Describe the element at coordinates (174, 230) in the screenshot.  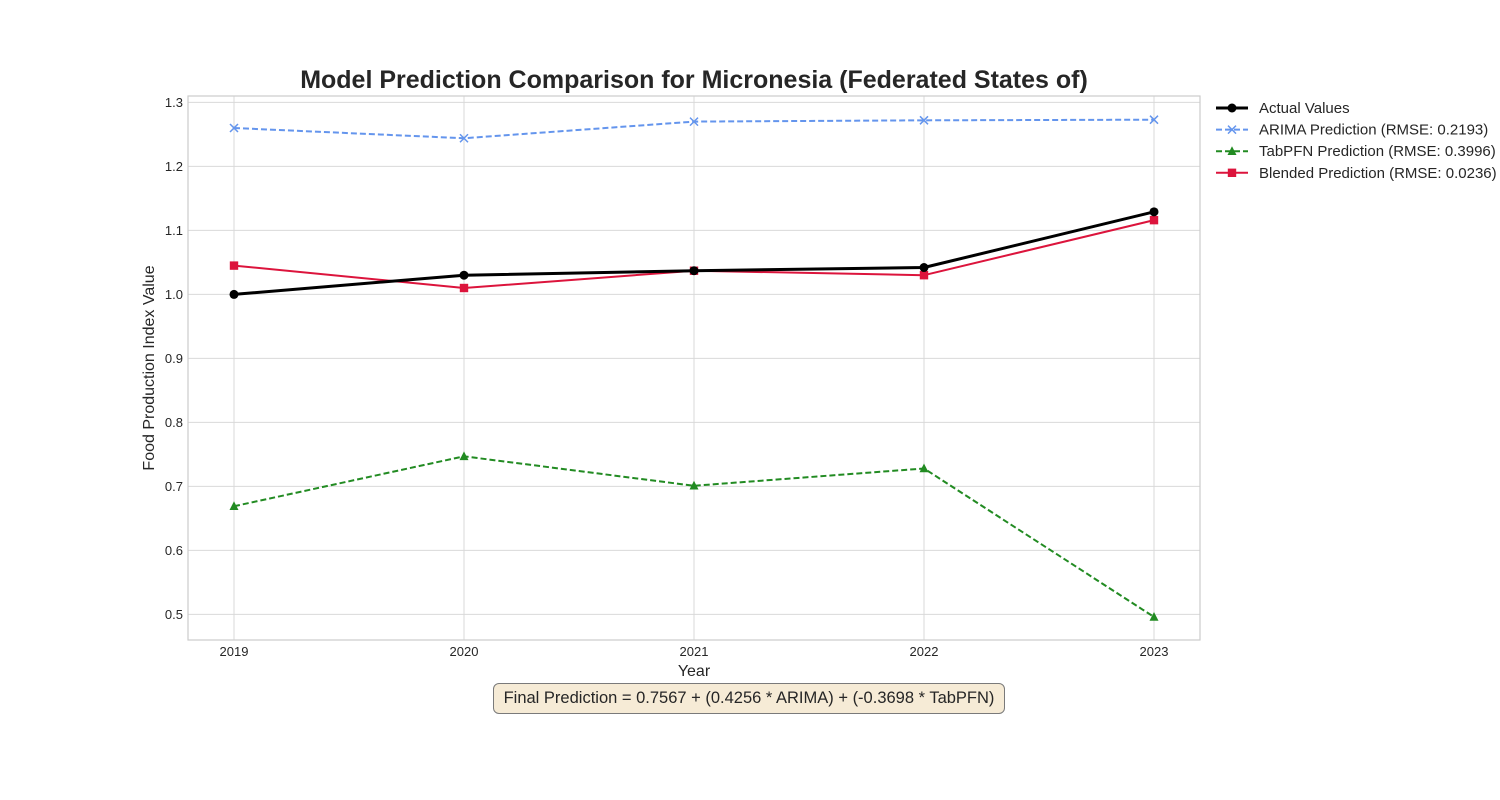
I see `y-tick-label: 1.1` at that location.